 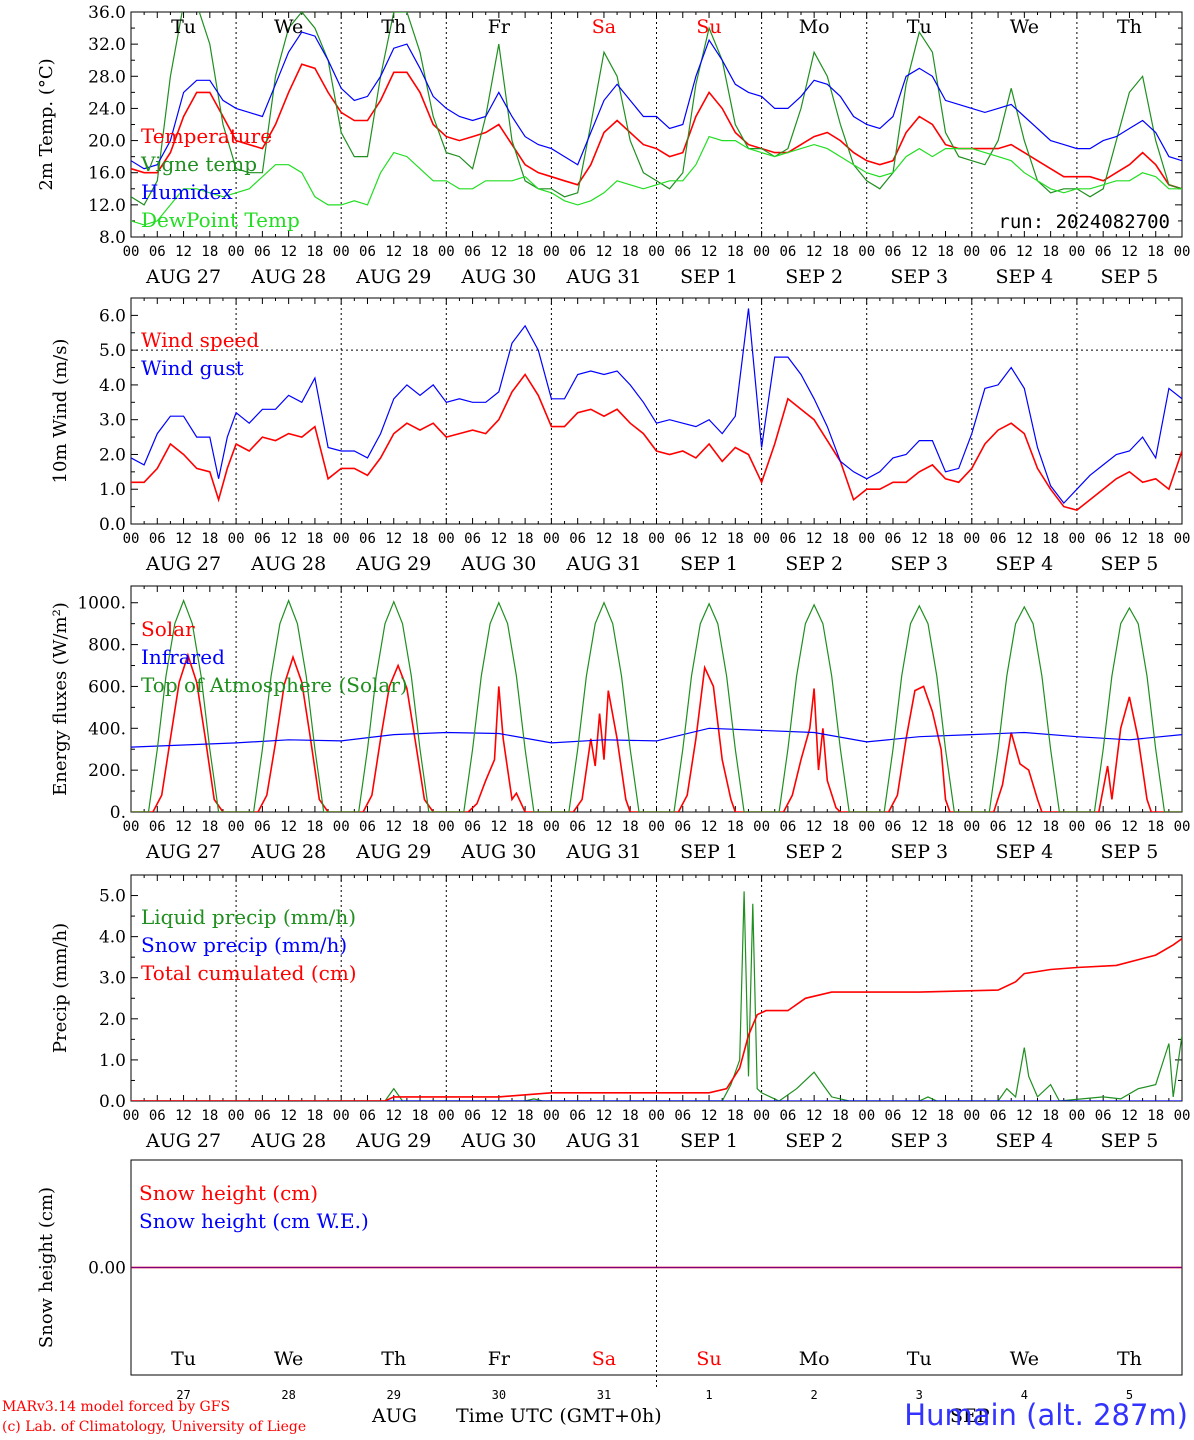 What do you see at coordinates (1084, 222) in the screenshot?
I see `run-label: run: 2024082700` at bounding box center [1084, 222].